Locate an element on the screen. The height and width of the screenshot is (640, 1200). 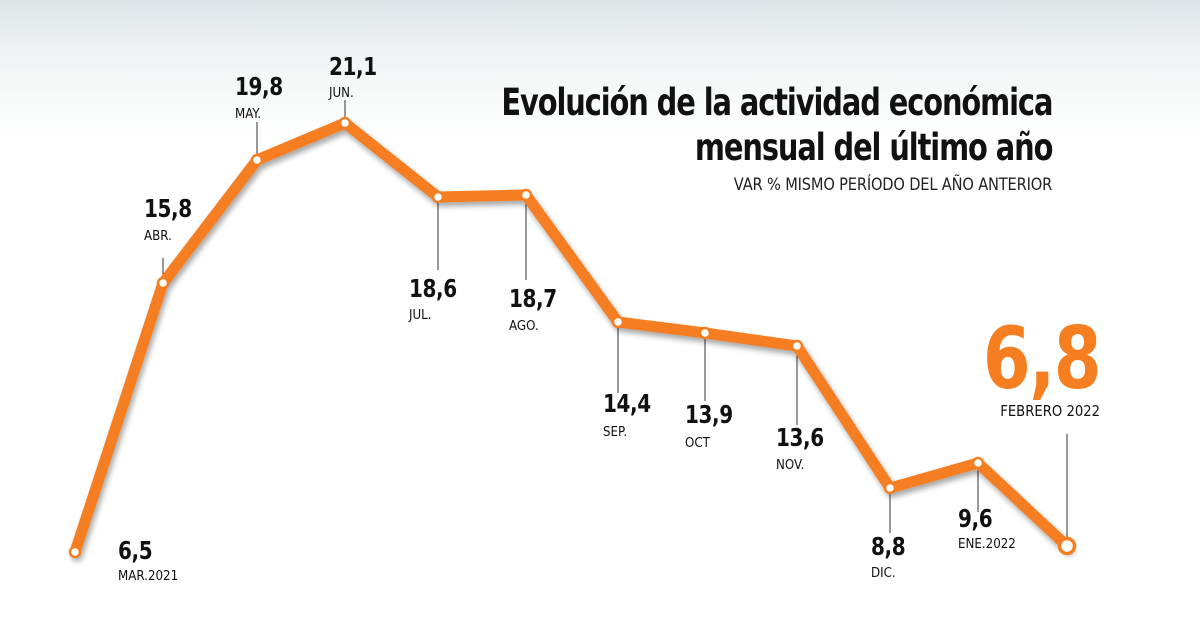
value-label: 18,7 is located at coordinates (533, 299).